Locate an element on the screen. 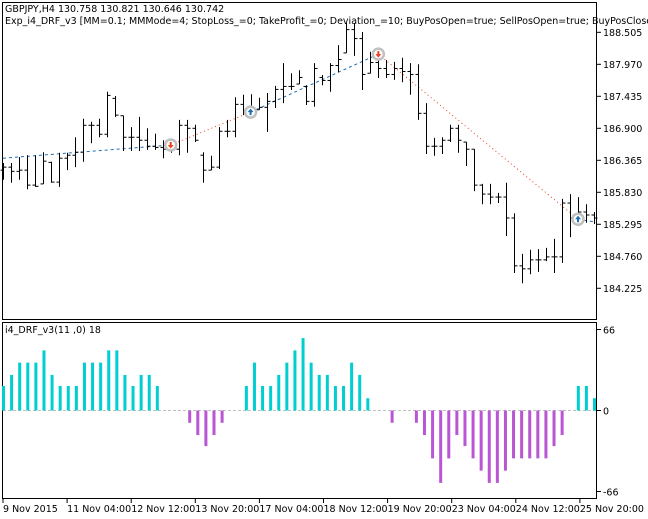 The width and height of the screenshot is (648, 519). price-tick-label: 186.900 is located at coordinates (622, 129).